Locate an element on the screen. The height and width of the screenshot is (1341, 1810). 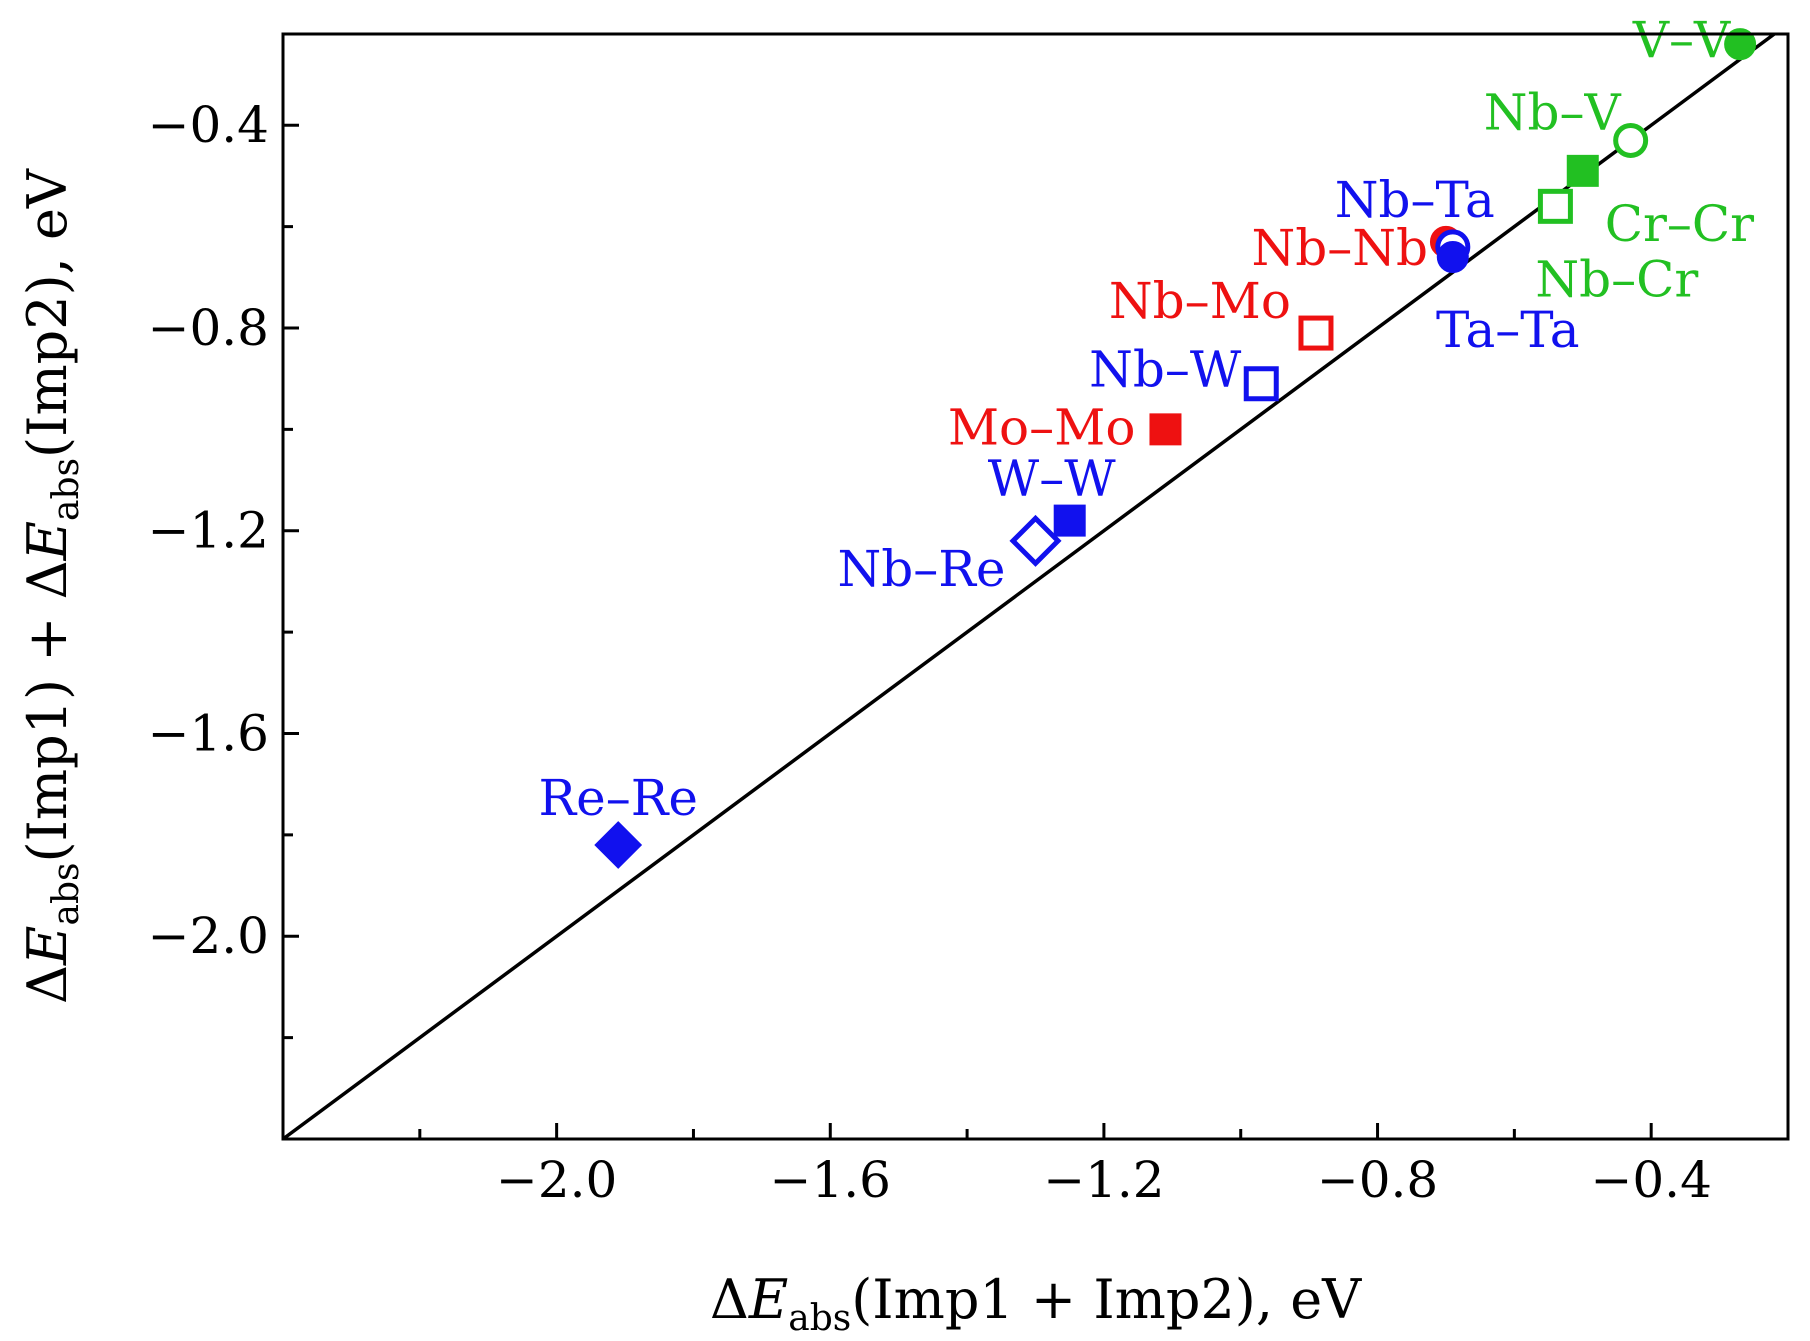
y-tick-label: −1.2 is located at coordinates (208, 531).